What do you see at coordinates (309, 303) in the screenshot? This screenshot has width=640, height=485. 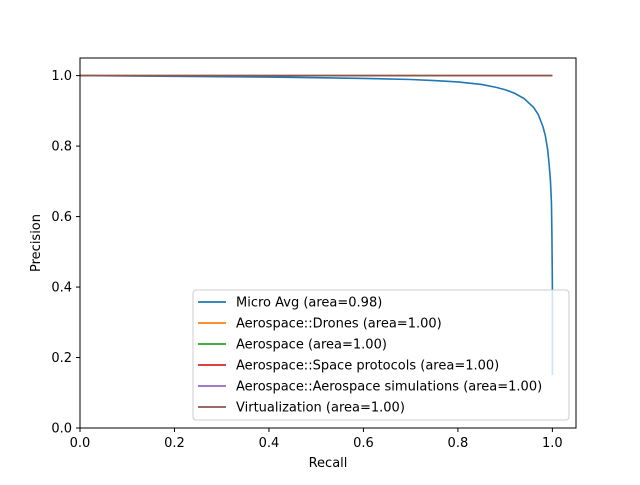 I see `legend-label-0: Micro Avg (area=0.98)` at bounding box center [309, 303].